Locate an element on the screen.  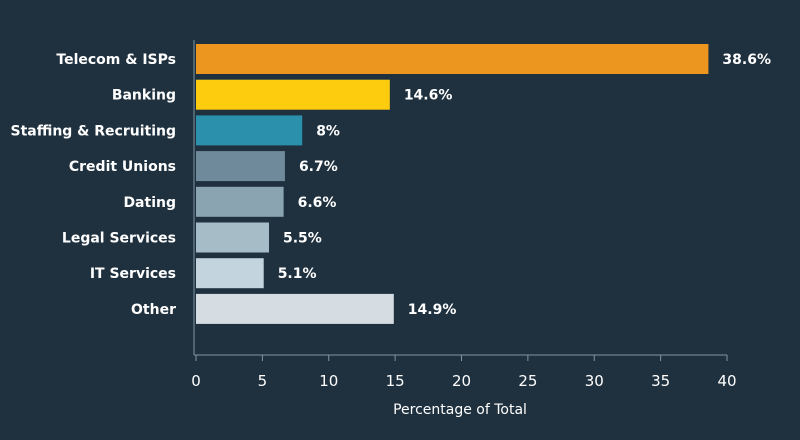
data-label: 6.6% is located at coordinates (317, 203).